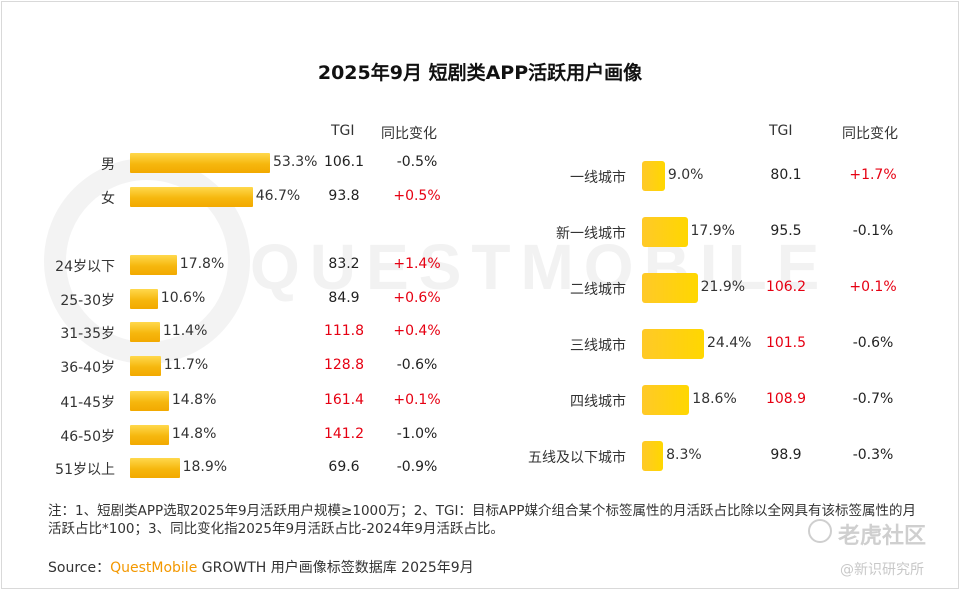 The width and height of the screenshot is (960, 590). I want to click on left-value-label: 11.4%, so click(185, 331).